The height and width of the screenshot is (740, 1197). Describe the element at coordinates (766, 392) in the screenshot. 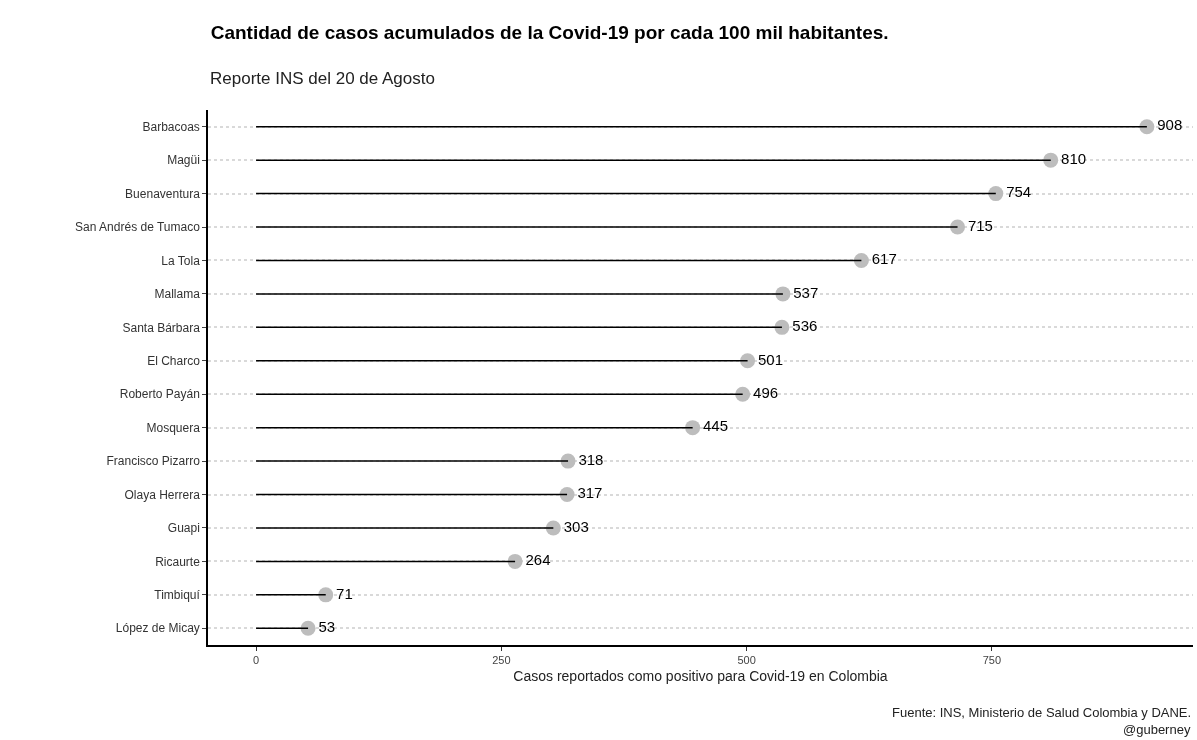

I see `data-label: 496` at that location.